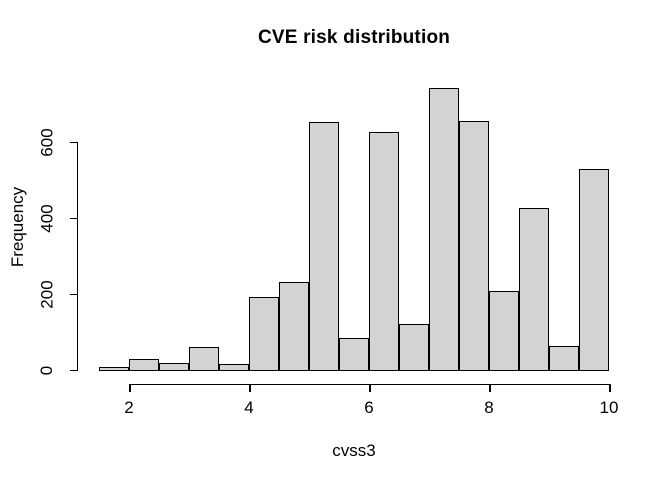  Describe the element at coordinates (609, 407) in the screenshot. I see `x-tick-label: 10` at that location.